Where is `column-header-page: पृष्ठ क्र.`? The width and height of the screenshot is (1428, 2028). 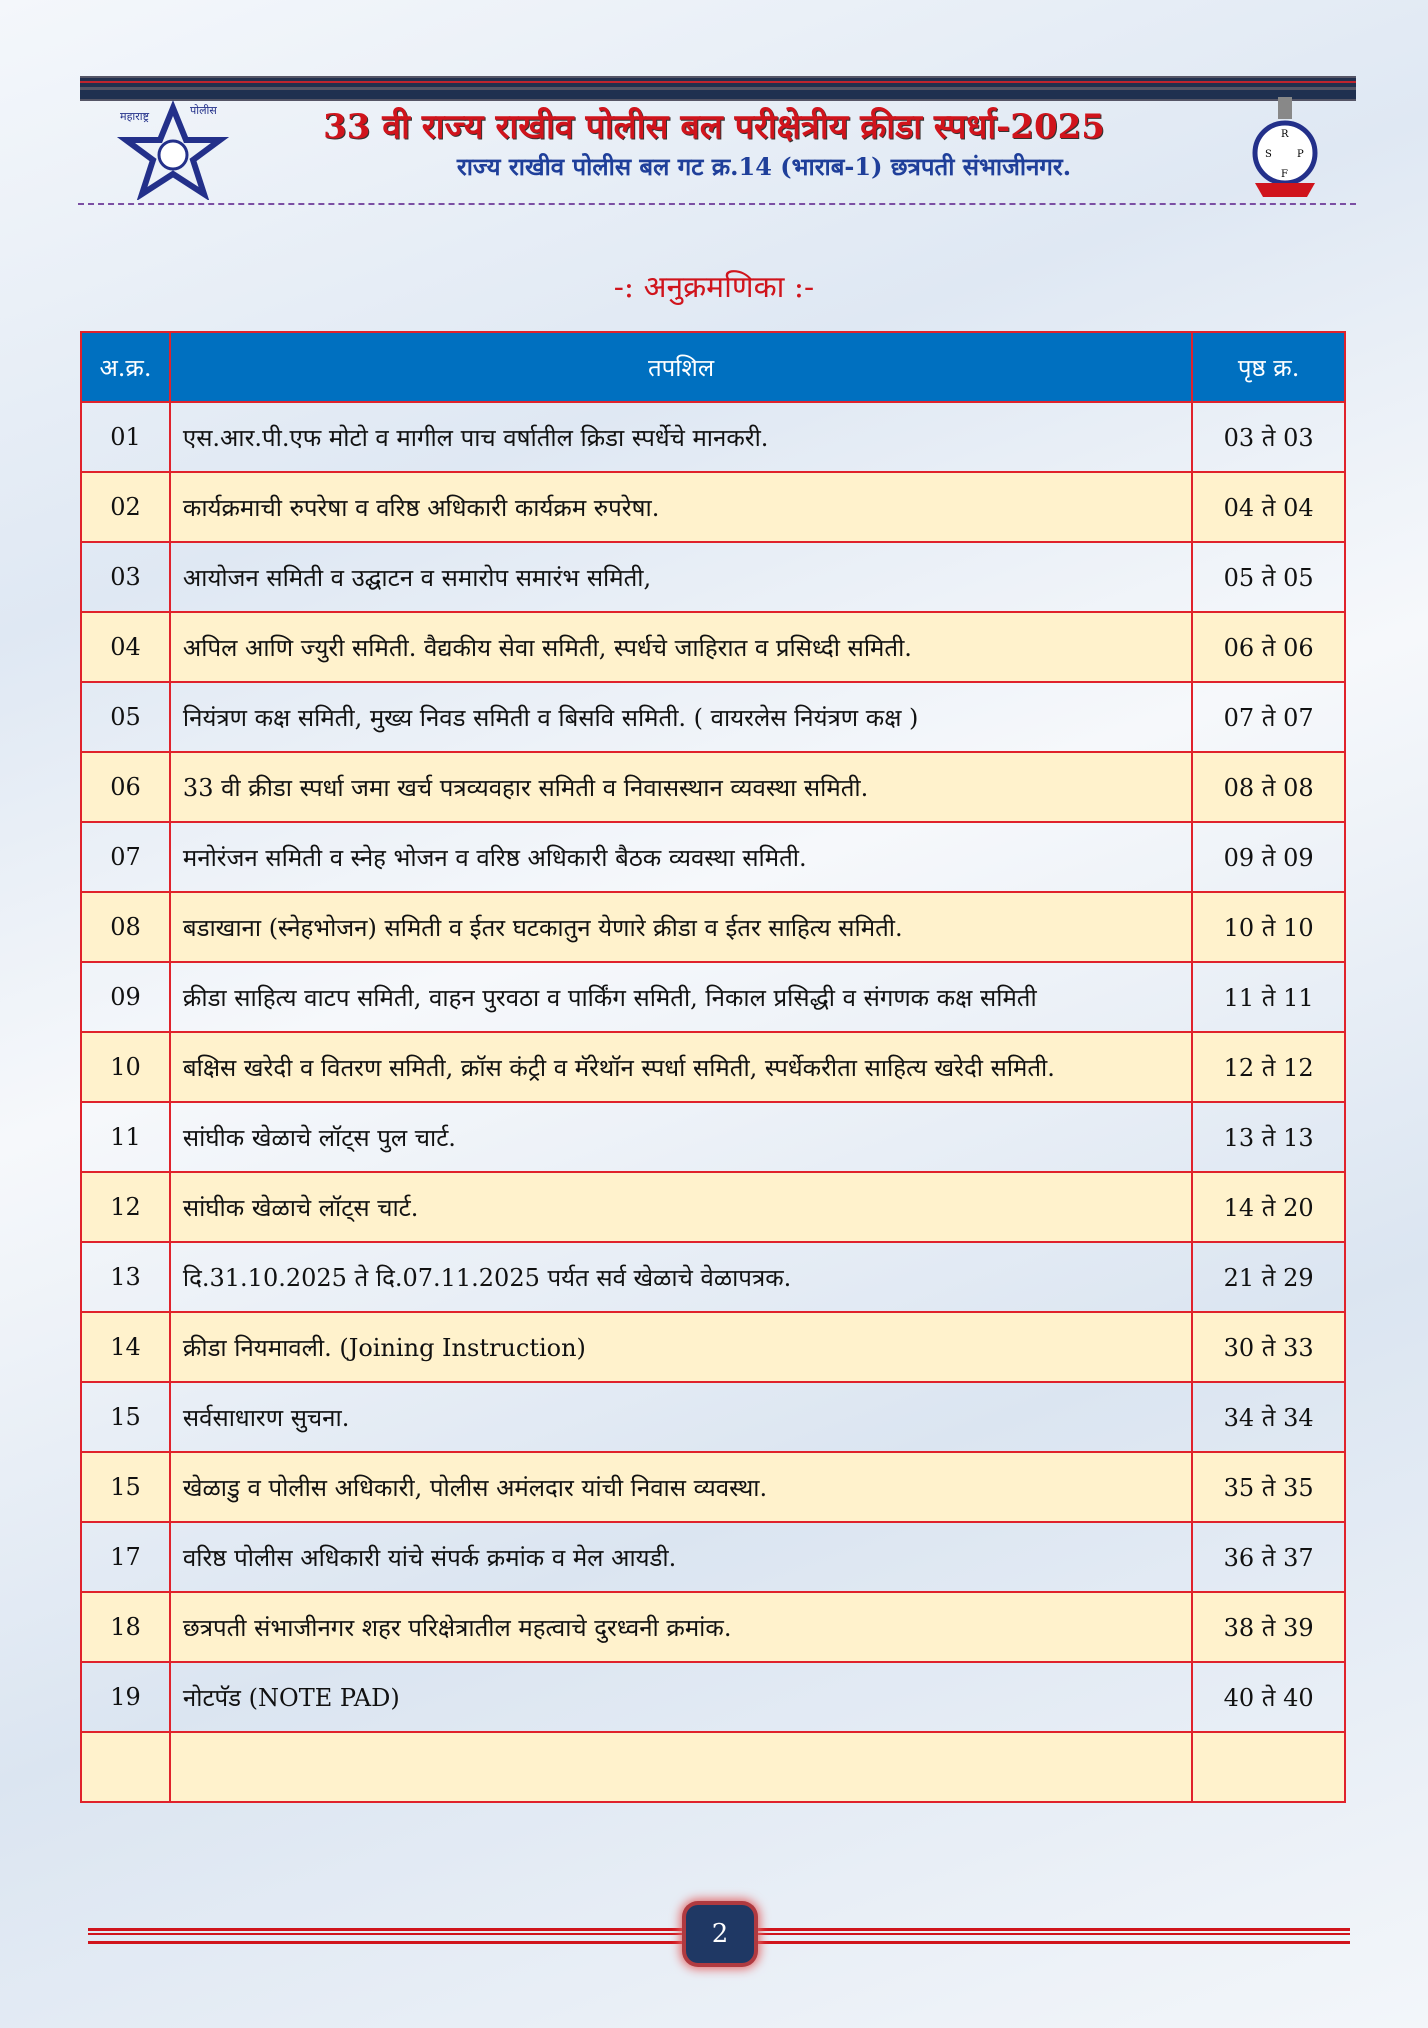
column-header-page: पृष्ठ क्र. is located at coordinates (1268, 367).